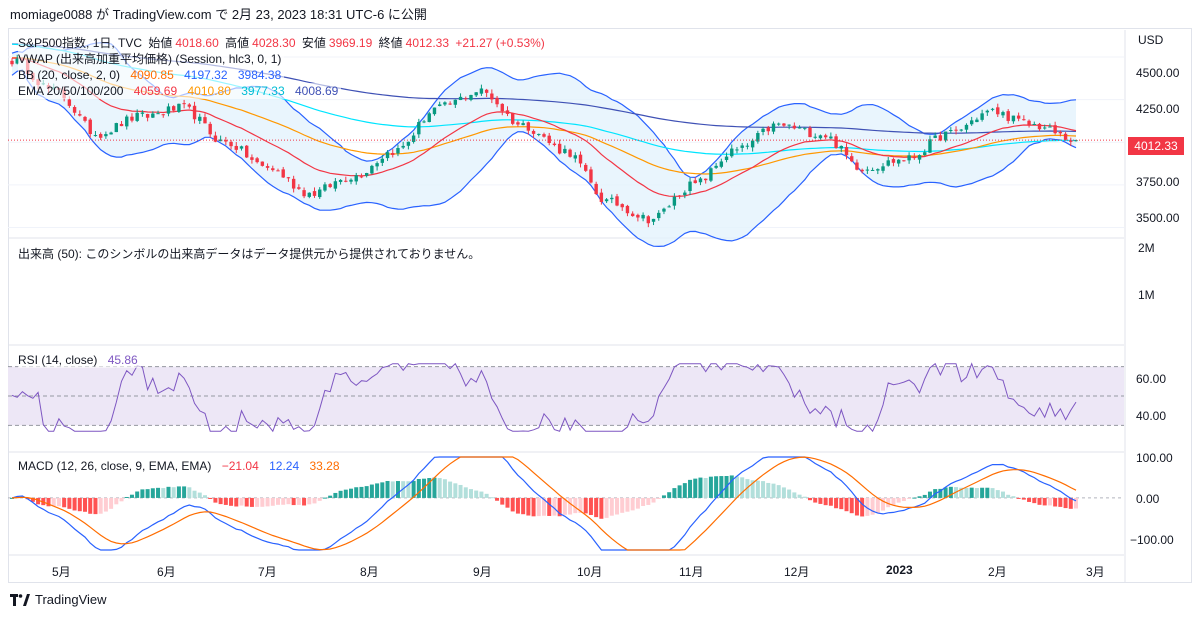  I want to click on price-tick: 3750.00, so click(1158, 182).